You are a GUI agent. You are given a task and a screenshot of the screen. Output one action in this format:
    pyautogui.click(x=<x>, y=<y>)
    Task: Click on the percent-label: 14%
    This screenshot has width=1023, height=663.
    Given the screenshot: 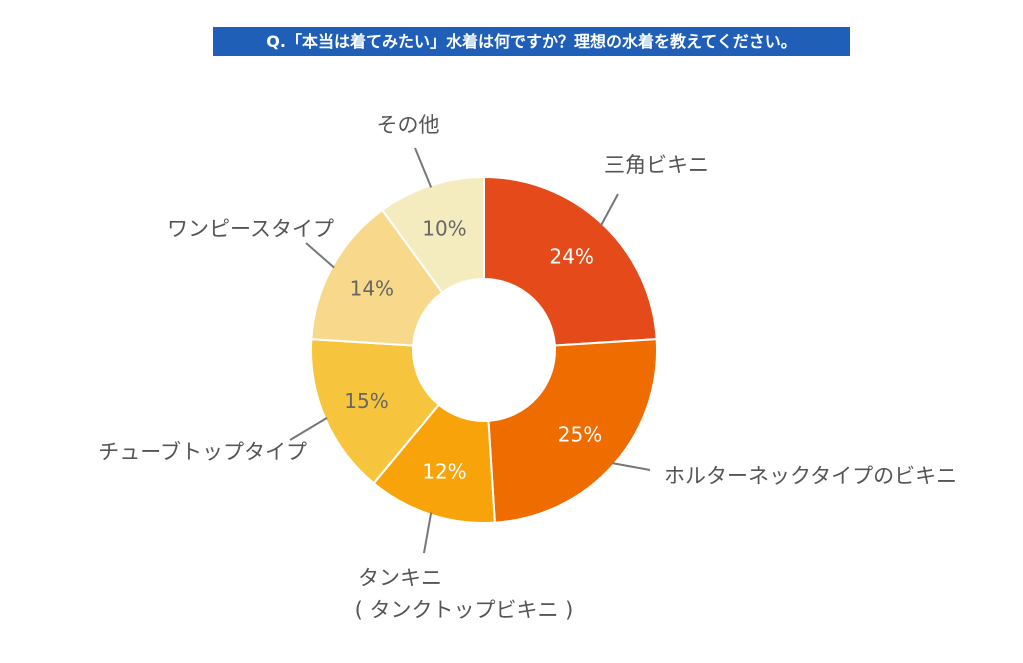 What is the action you would take?
    pyautogui.click(x=372, y=288)
    